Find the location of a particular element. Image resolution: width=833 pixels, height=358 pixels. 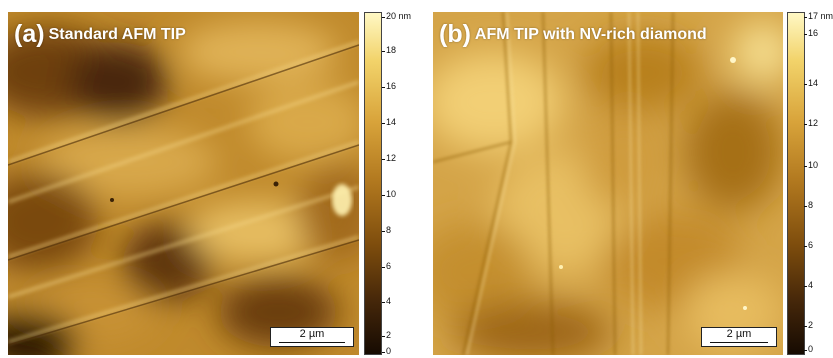

panel-title-b: AFM TIP with NV-rich diamond is located at coordinates (590, 34).